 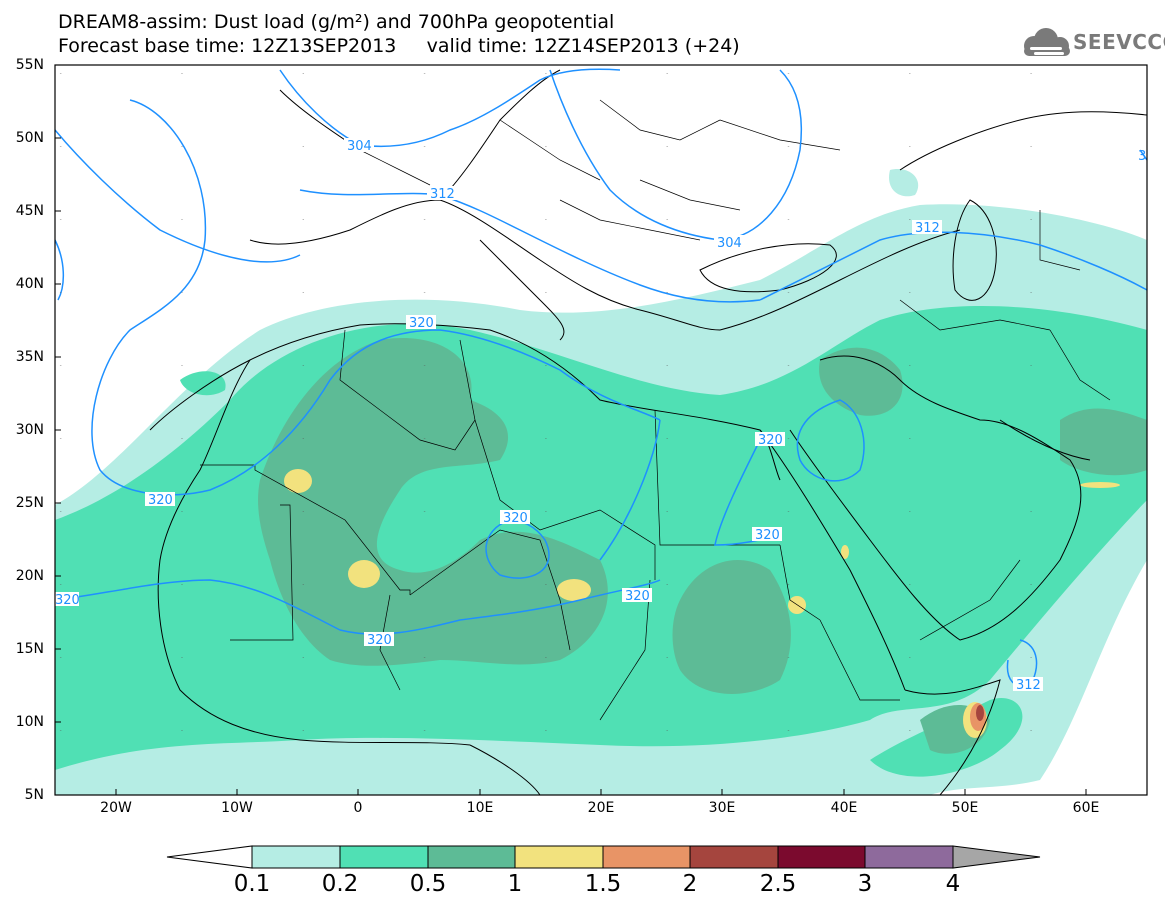 What do you see at coordinates (237, 808) in the screenshot?
I see `lon-label: 10W` at bounding box center [237, 808].